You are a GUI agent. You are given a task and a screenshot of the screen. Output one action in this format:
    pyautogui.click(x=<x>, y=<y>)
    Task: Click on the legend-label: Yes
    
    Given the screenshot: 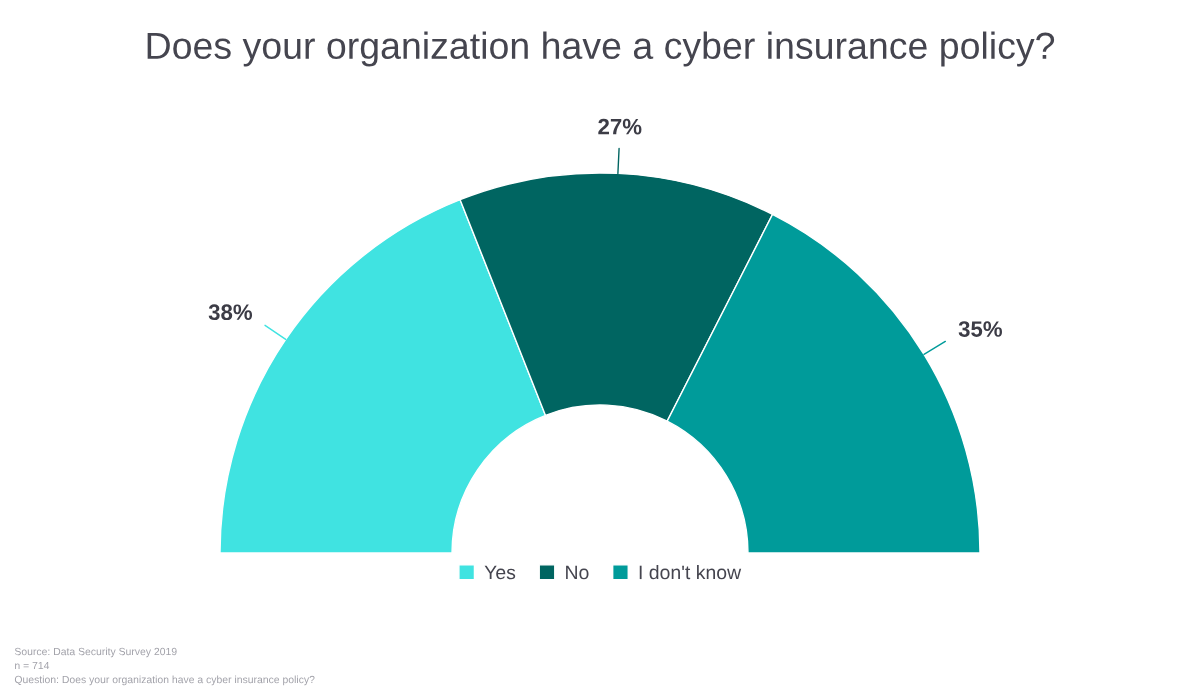 What is the action you would take?
    pyautogui.click(x=500, y=572)
    